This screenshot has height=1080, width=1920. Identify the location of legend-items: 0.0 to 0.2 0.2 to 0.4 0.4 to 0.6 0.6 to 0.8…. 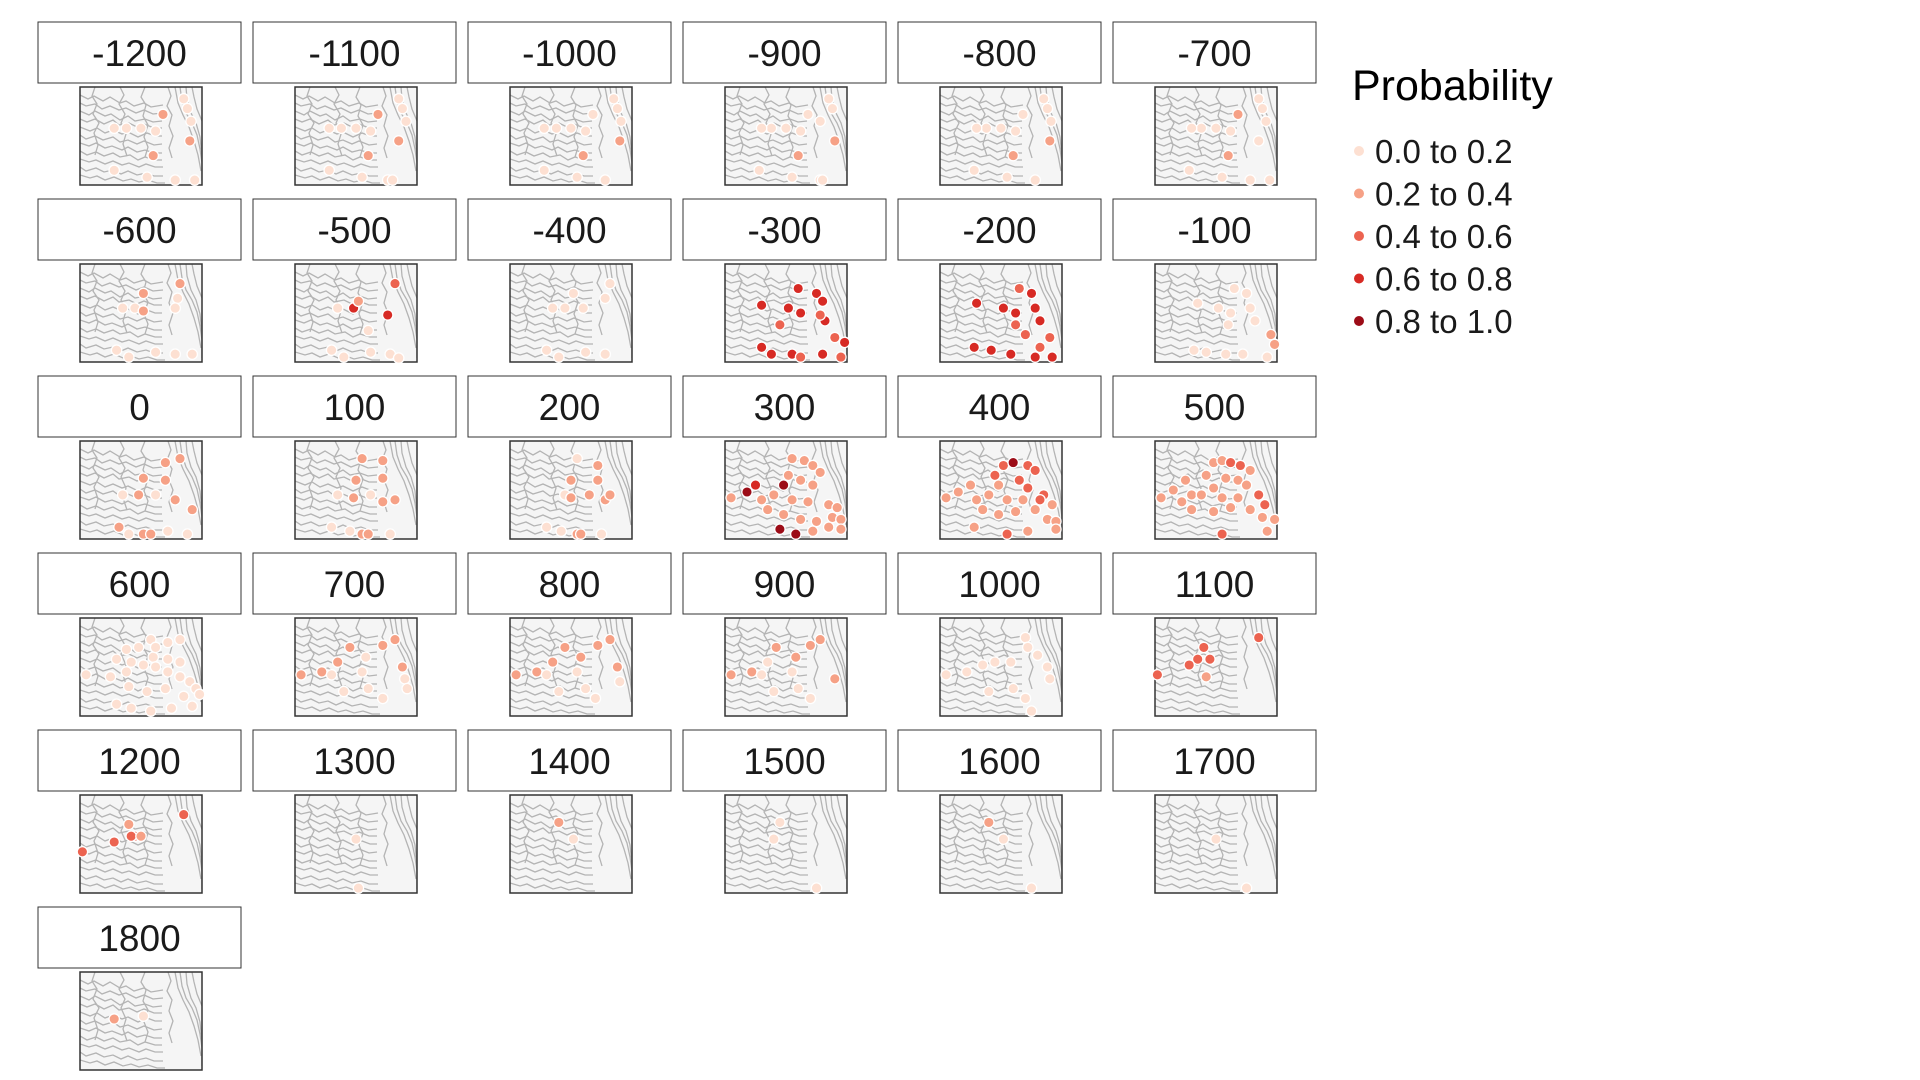
(1433, 236).